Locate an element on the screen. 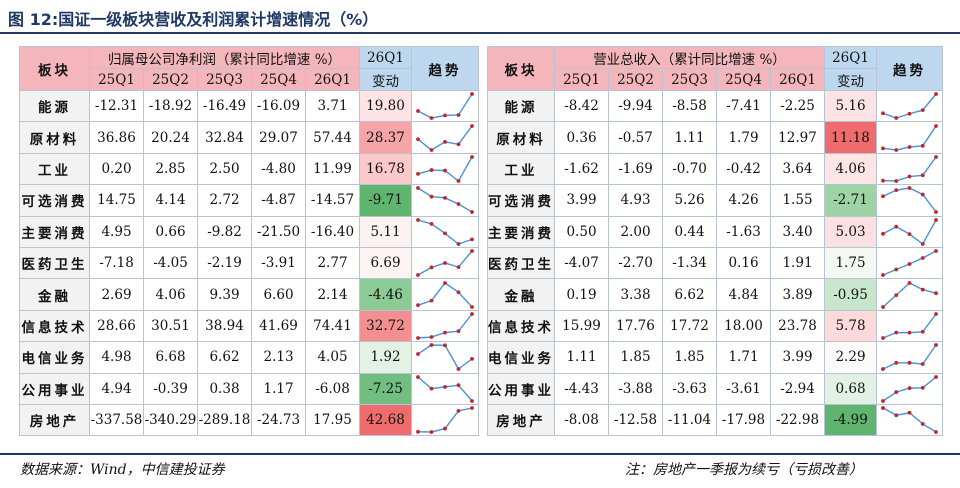 The image size is (960, 488). profit-value: 6.68 is located at coordinates (170, 357).